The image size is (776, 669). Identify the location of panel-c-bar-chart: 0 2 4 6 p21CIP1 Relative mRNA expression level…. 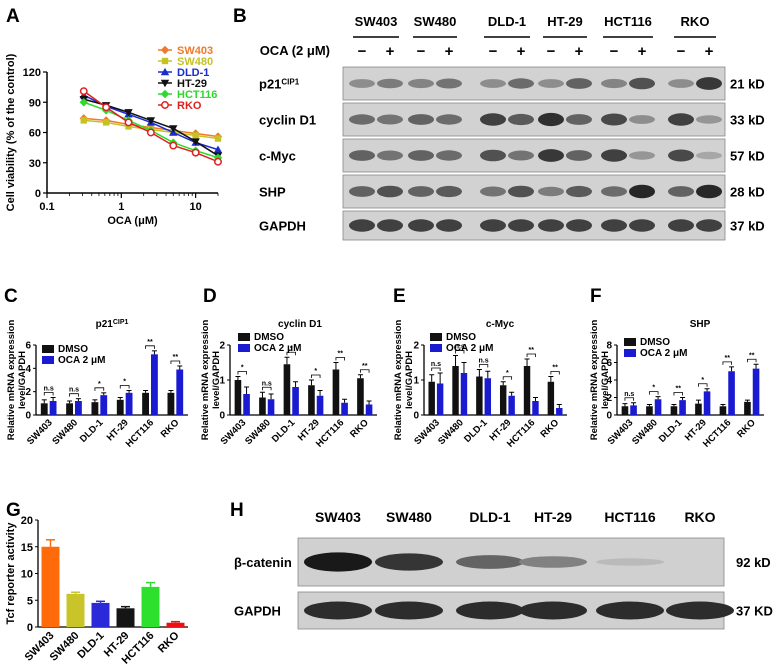
(97, 384).